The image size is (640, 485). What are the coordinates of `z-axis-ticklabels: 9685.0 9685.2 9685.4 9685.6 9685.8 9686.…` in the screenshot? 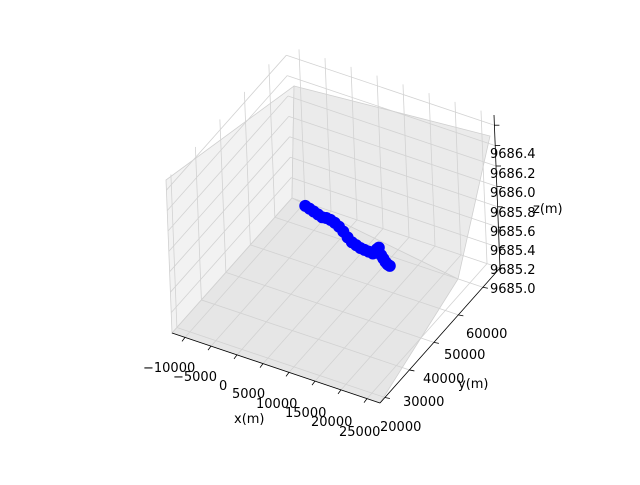 It's located at (513, 222).